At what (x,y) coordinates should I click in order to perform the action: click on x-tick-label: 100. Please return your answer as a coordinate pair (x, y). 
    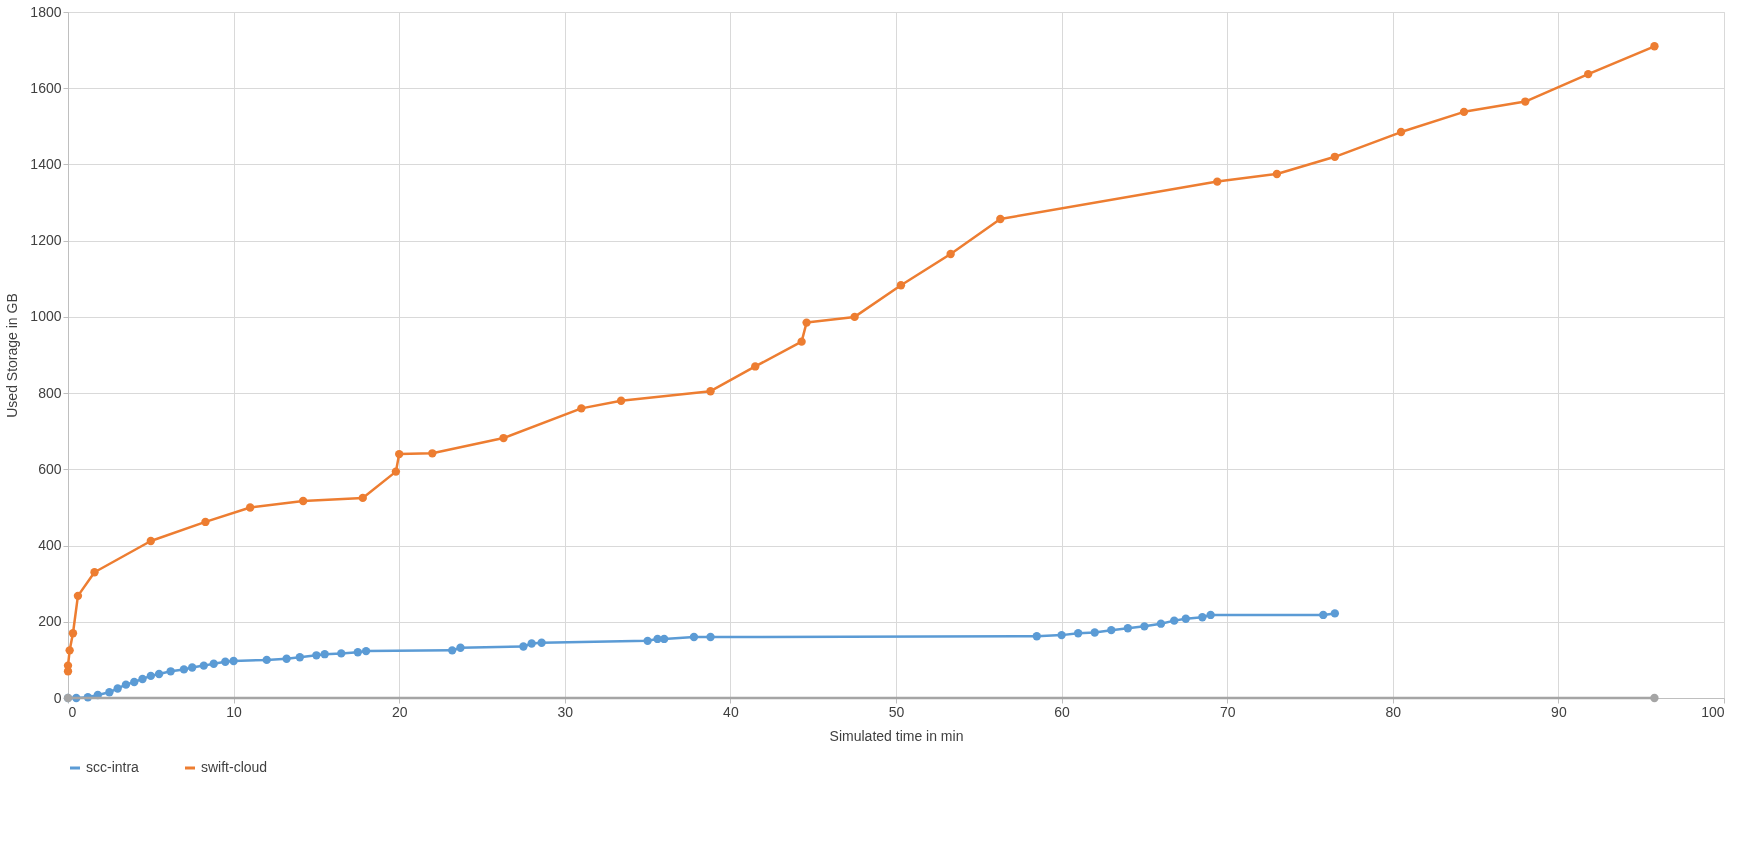
    Looking at the image, I should click on (1713, 711).